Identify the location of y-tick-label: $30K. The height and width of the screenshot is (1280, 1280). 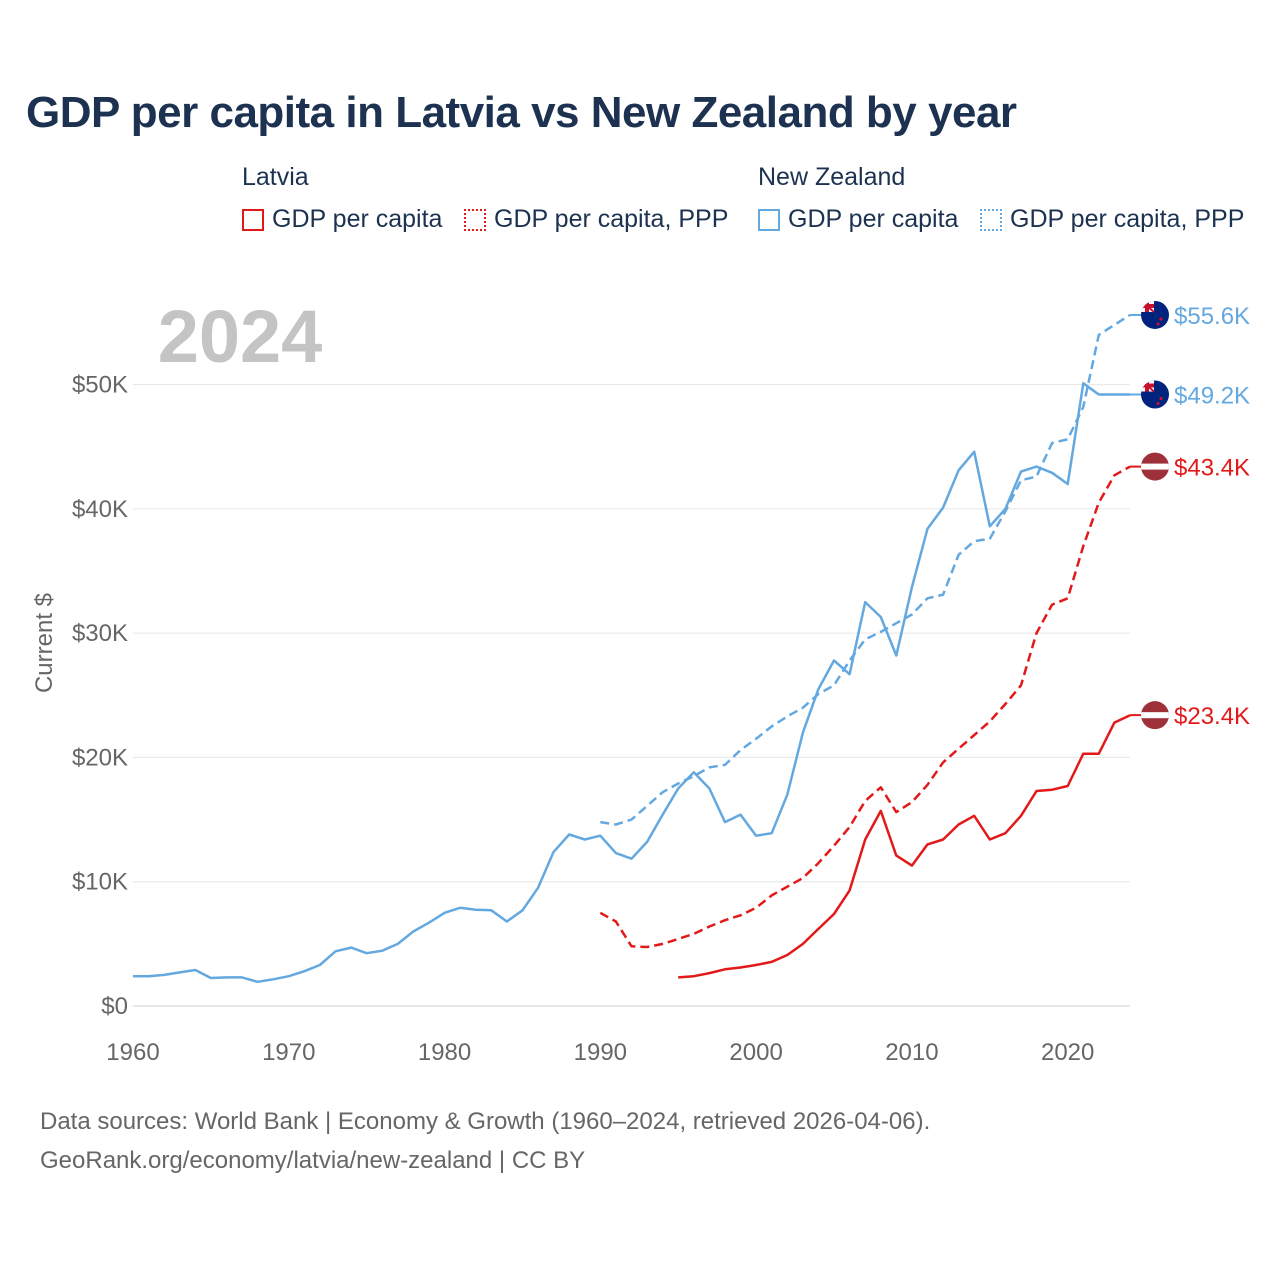
(100, 633).